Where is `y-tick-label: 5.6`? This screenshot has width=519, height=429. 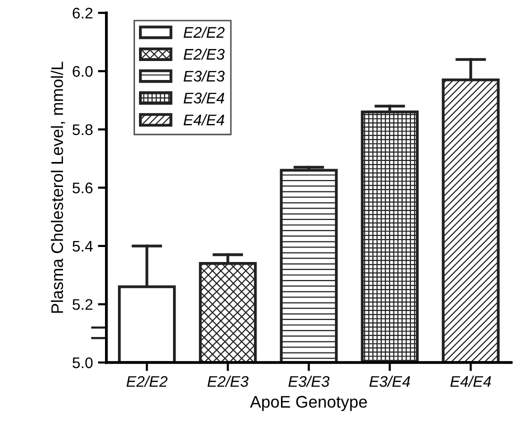
y-tick-label: 5.6 is located at coordinates (82, 188).